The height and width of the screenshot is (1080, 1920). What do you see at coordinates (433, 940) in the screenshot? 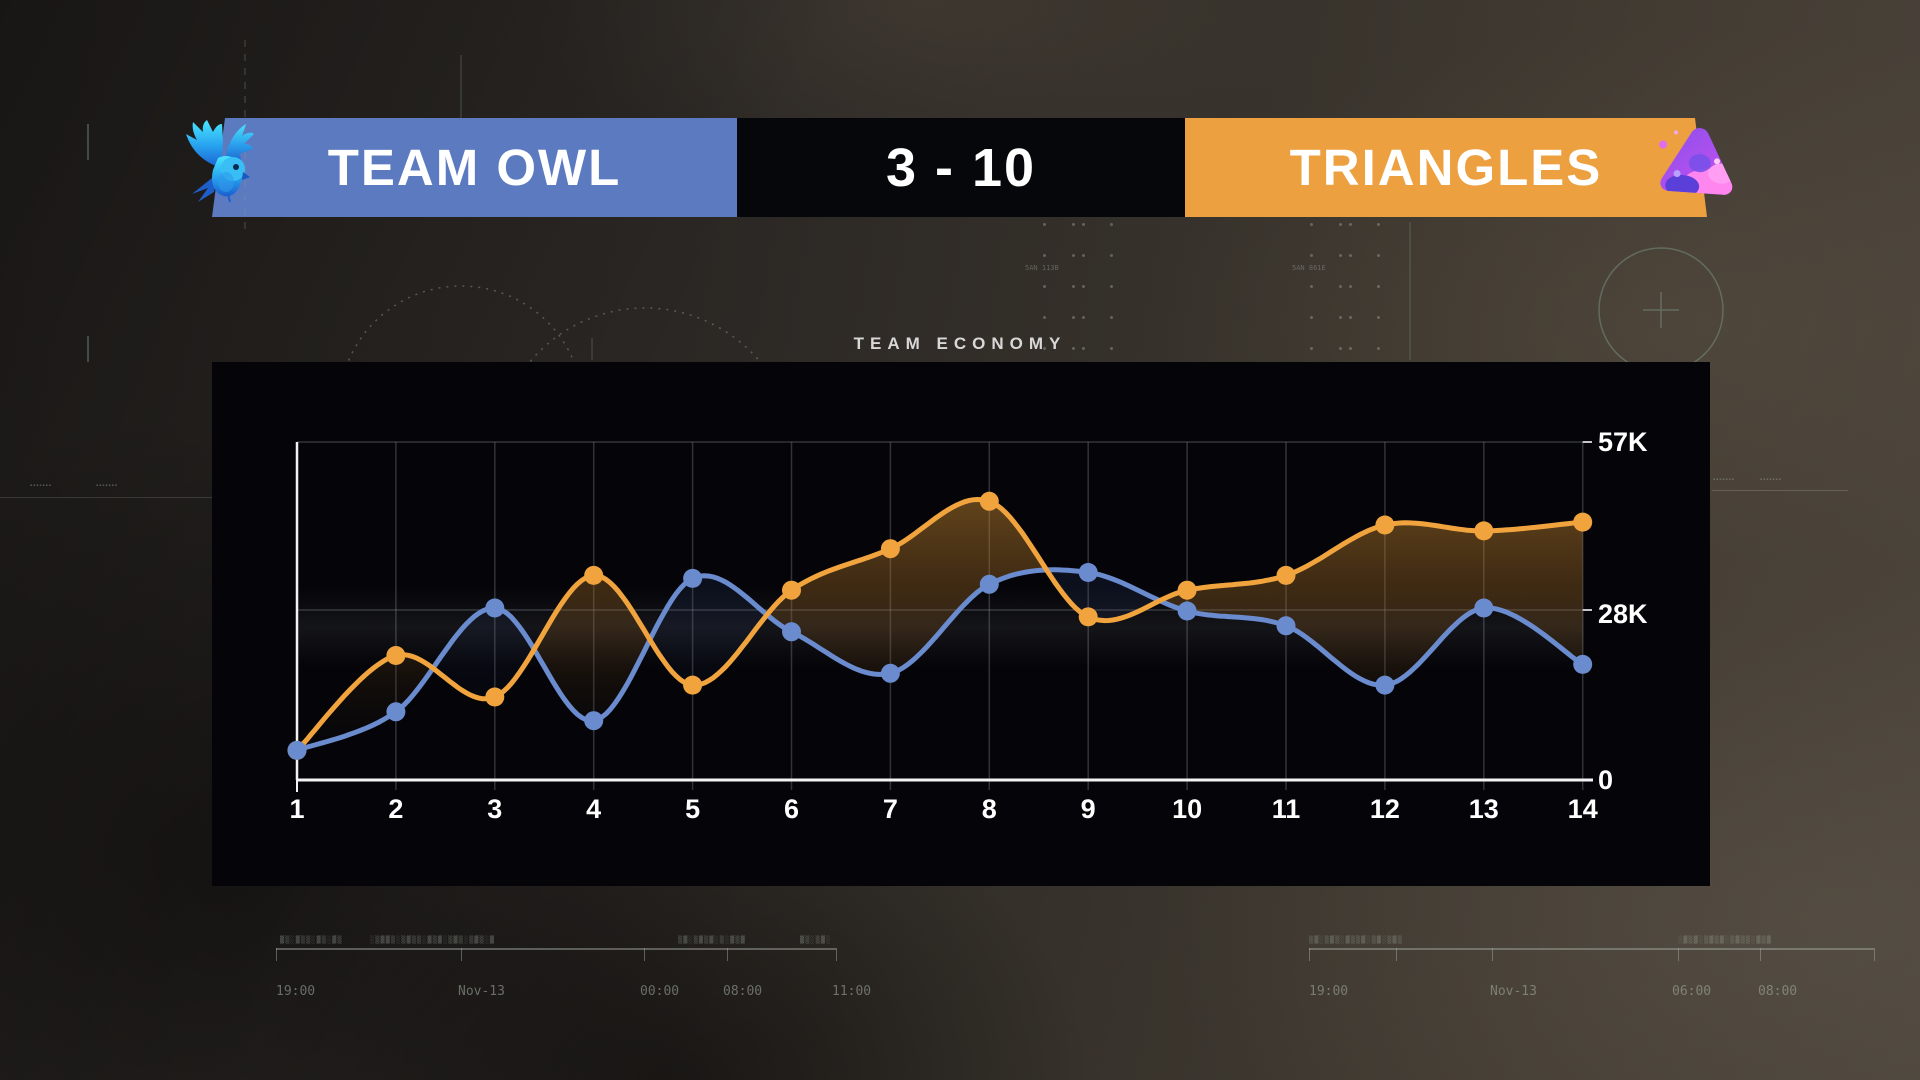
I see `glitch-text: ░▒▓▓▒░▒▓▒▒░▓▒▓░▒▓▒░▒▓▒░▓` at bounding box center [433, 940].